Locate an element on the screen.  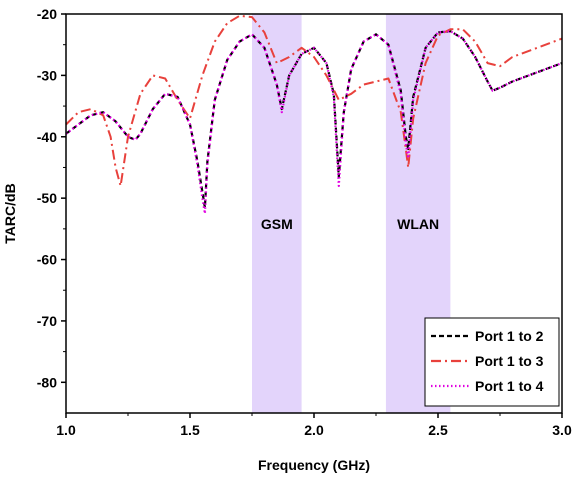
legend-label-3: Port 1 to 4 is located at coordinates (509, 386).